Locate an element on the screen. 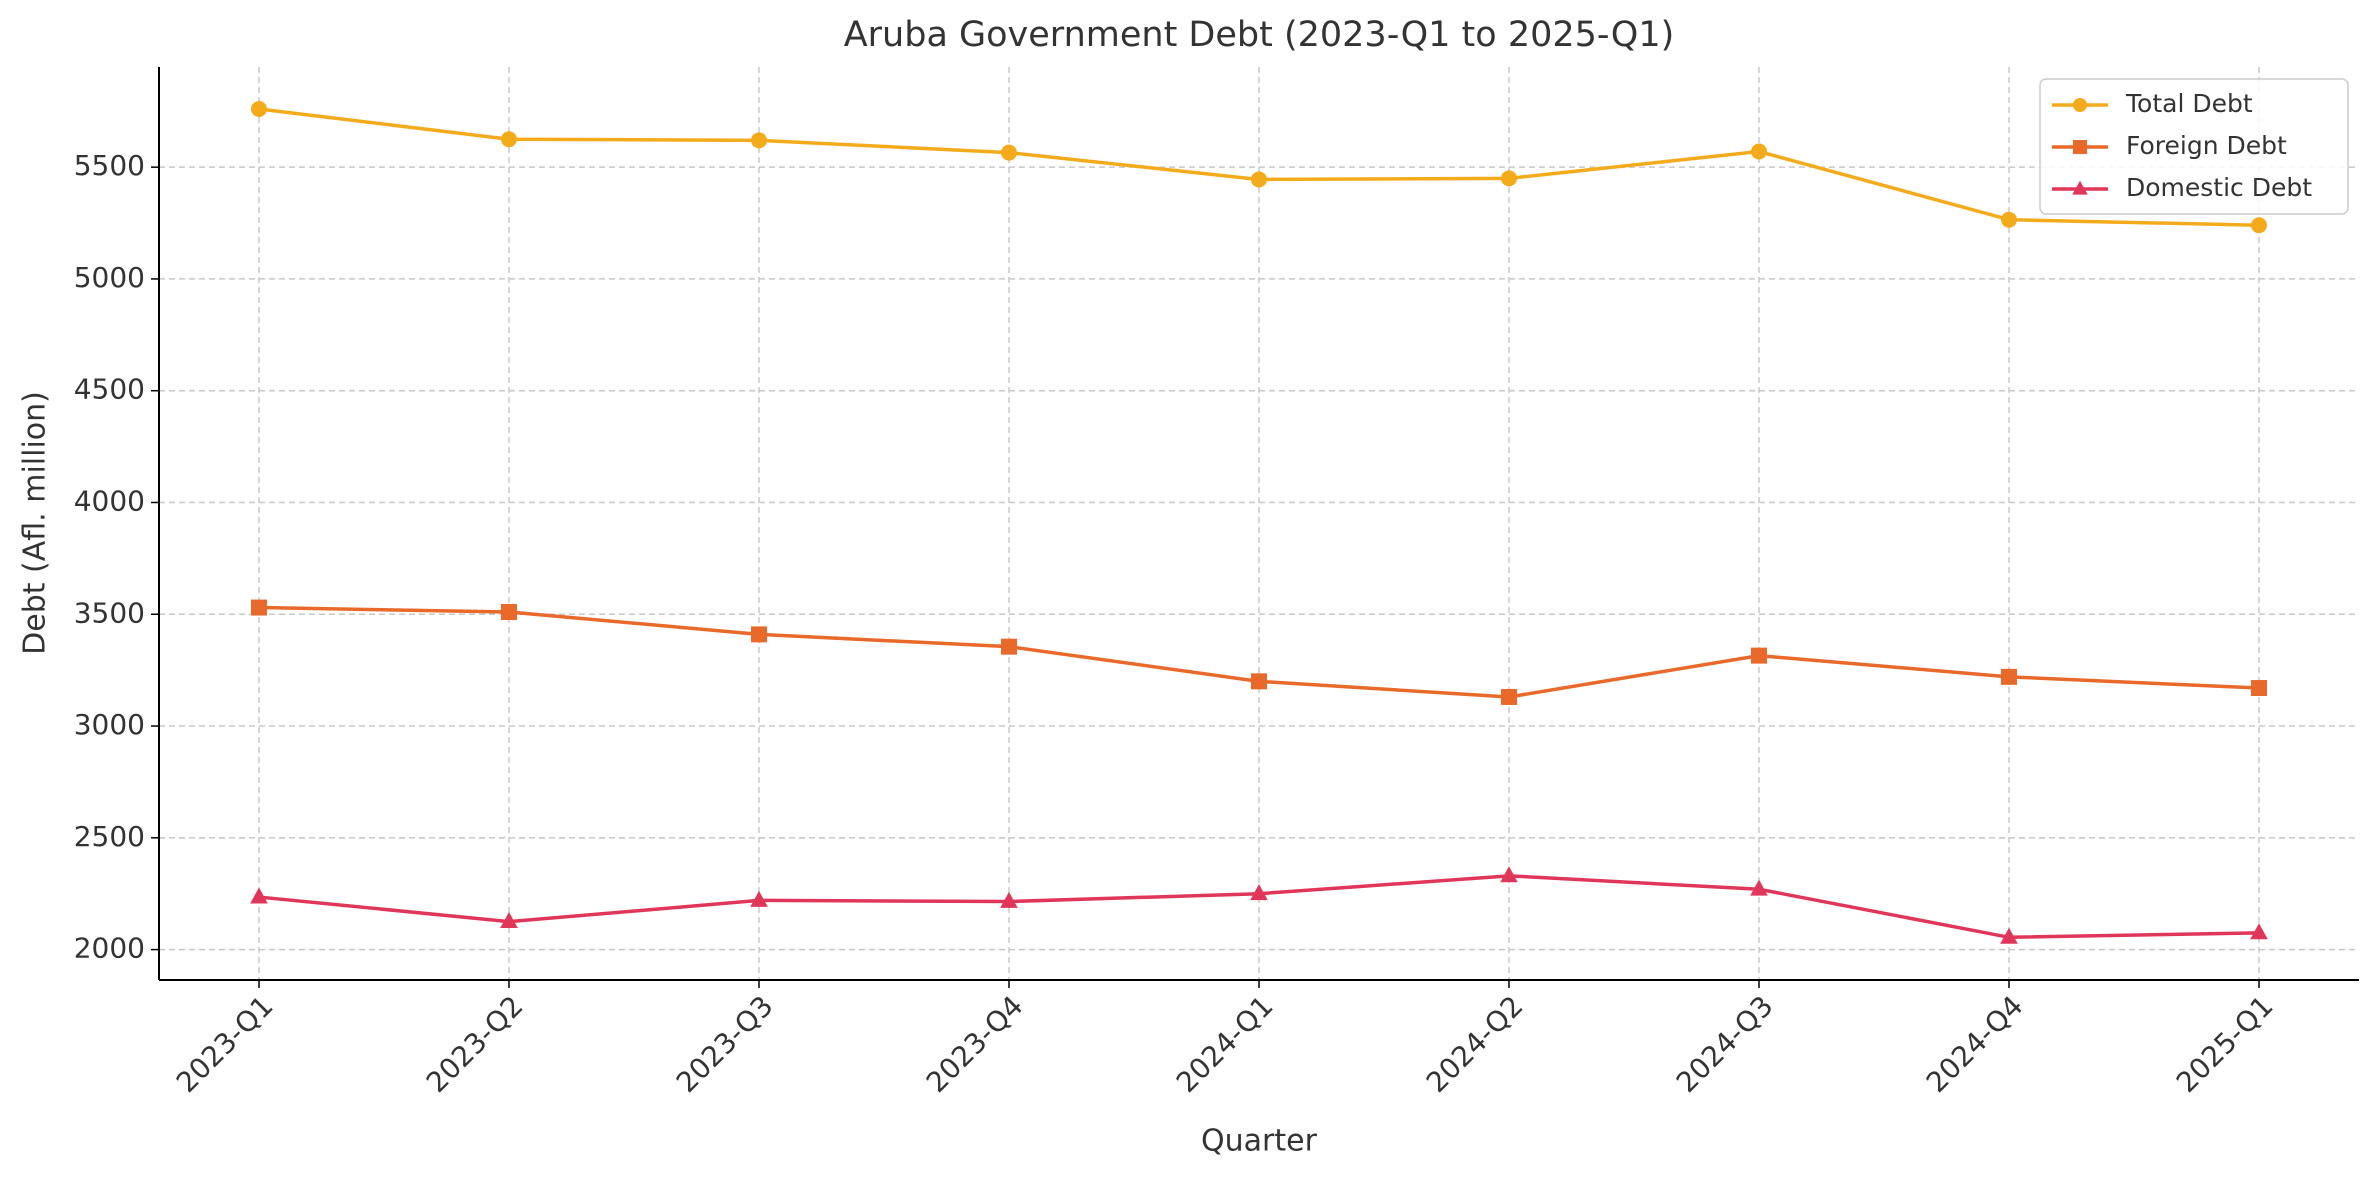 Image resolution: width=2379 pixels, height=1180 pixels. x-tick-label: 2024-Q1 is located at coordinates (1225, 1044).